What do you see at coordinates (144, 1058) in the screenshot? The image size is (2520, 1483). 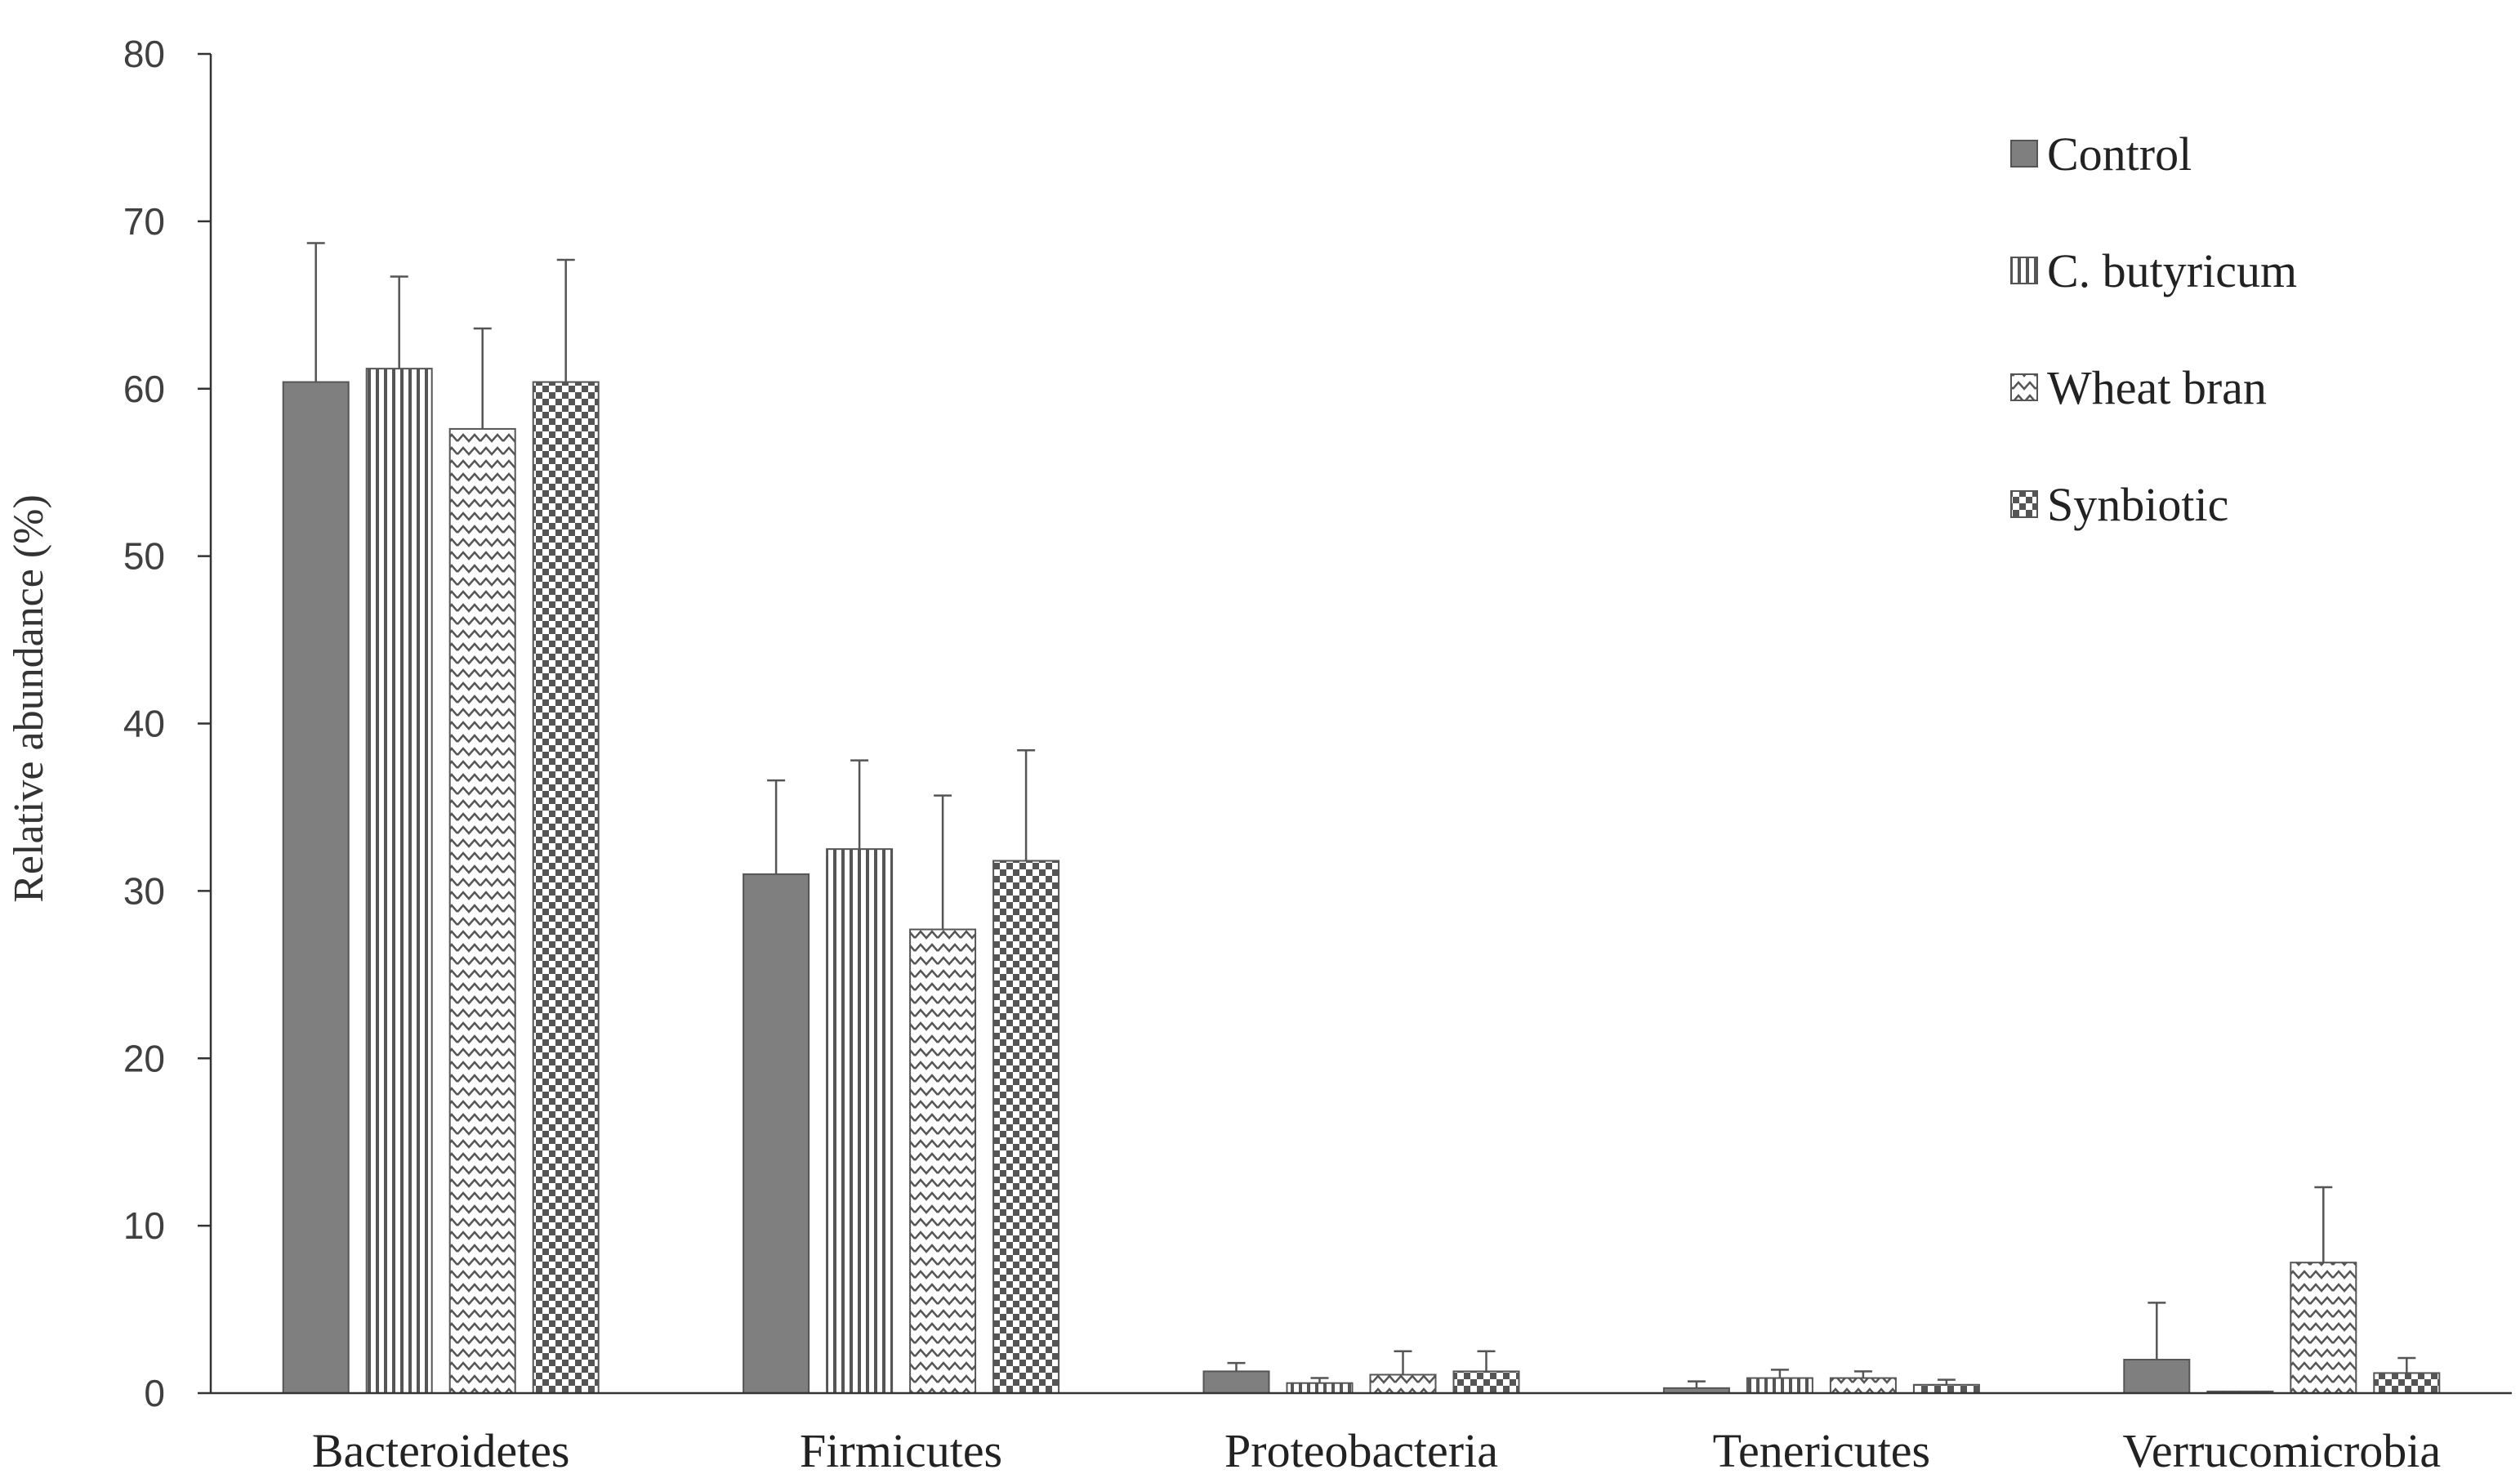 I see `y-tick-label: 20` at bounding box center [144, 1058].